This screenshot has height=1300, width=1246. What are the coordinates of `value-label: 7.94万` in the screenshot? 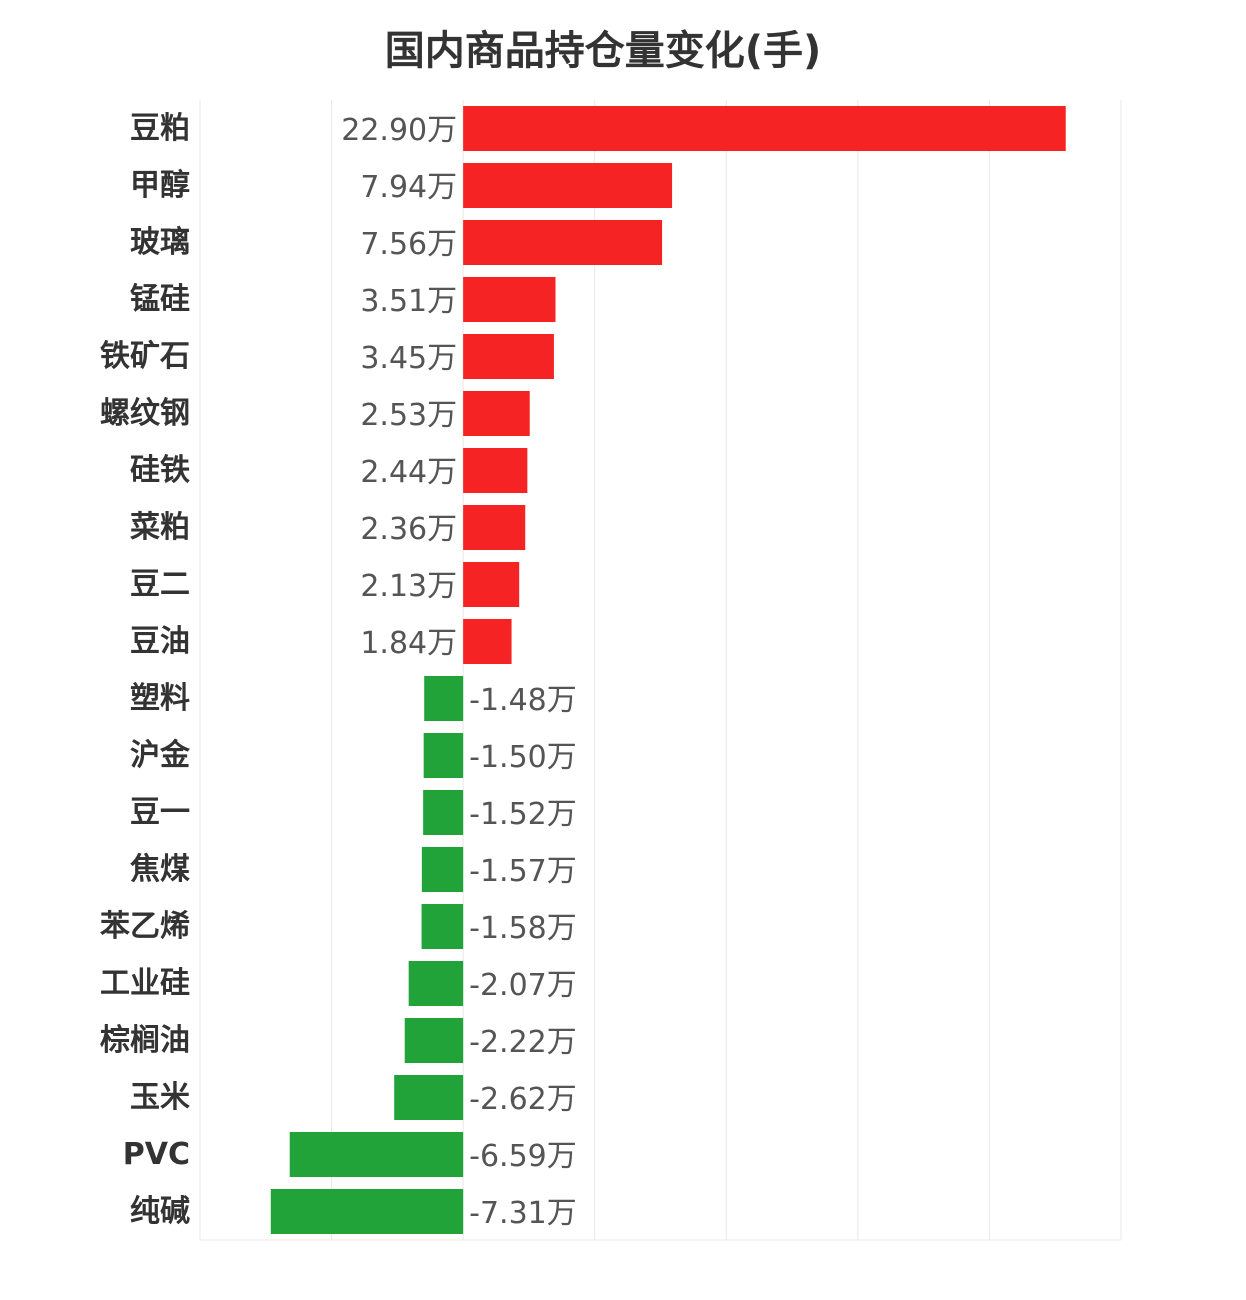 It's located at (408, 187).